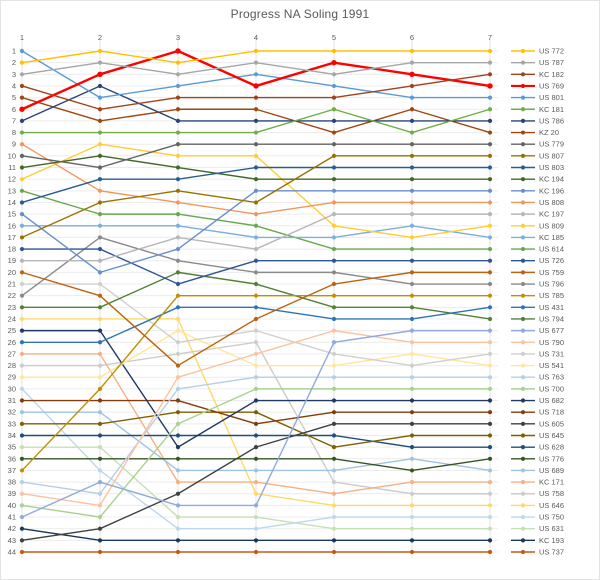  I want to click on rank-axis-label: 5, so click(14, 97).